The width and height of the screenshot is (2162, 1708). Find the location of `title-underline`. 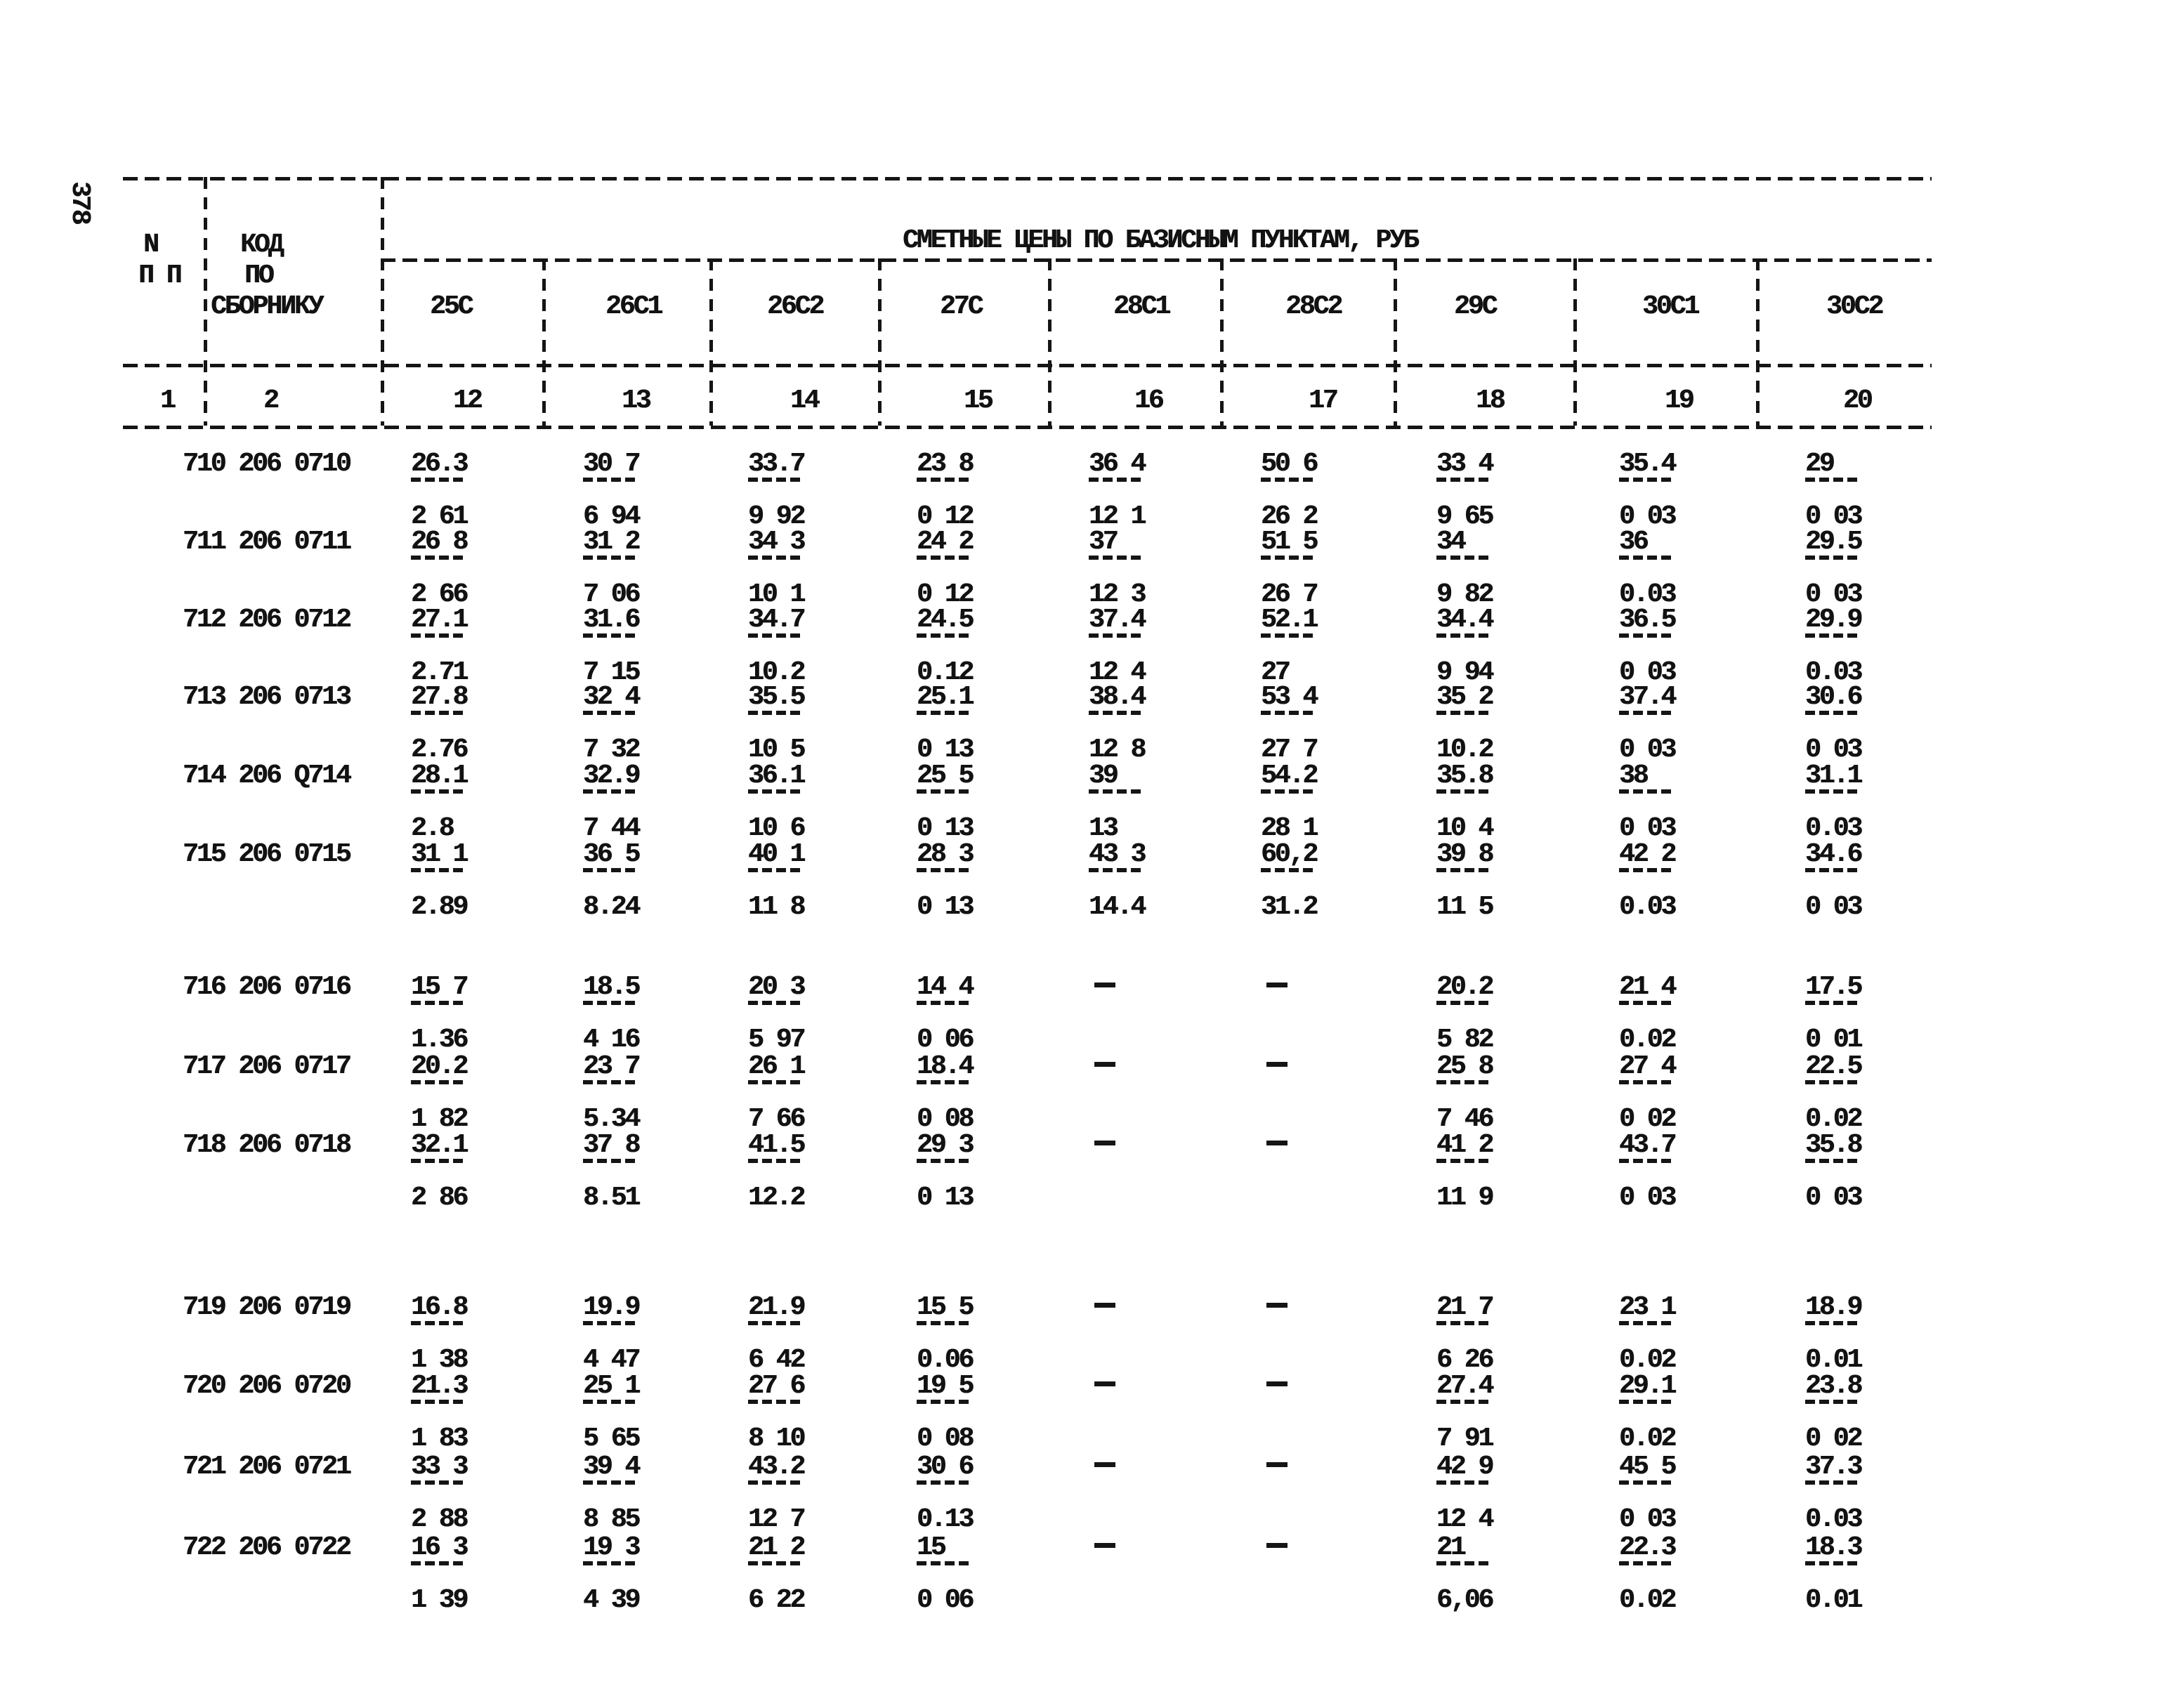

title-underline is located at coordinates (1156, 260).